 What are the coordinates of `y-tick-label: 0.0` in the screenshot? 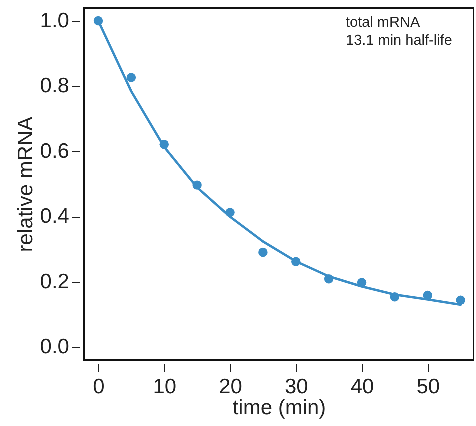 It's located at (55, 346).